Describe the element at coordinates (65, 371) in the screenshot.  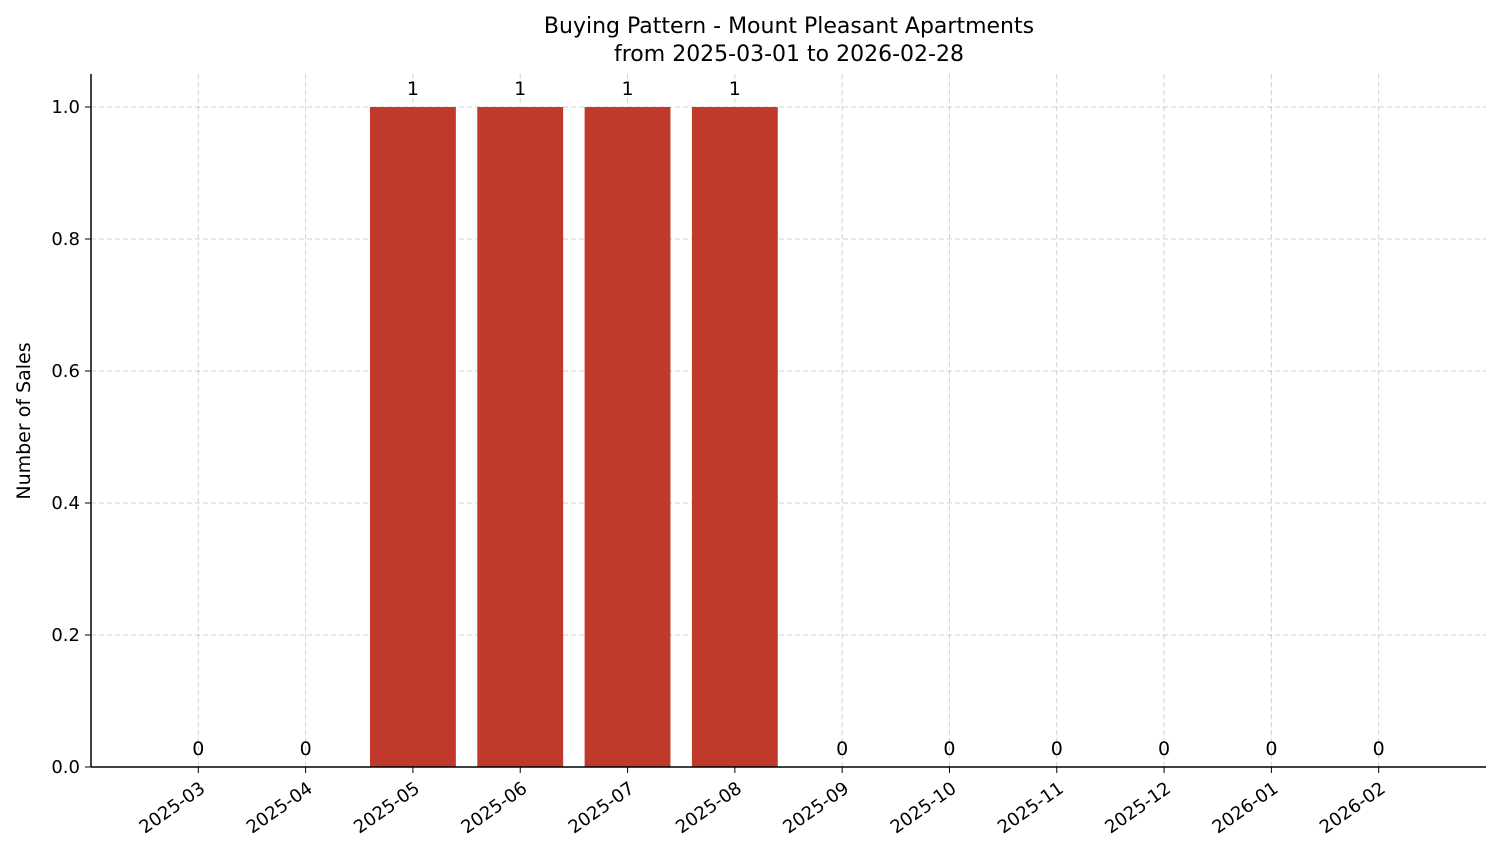
I see `y-tick-label: 0.6` at that location.